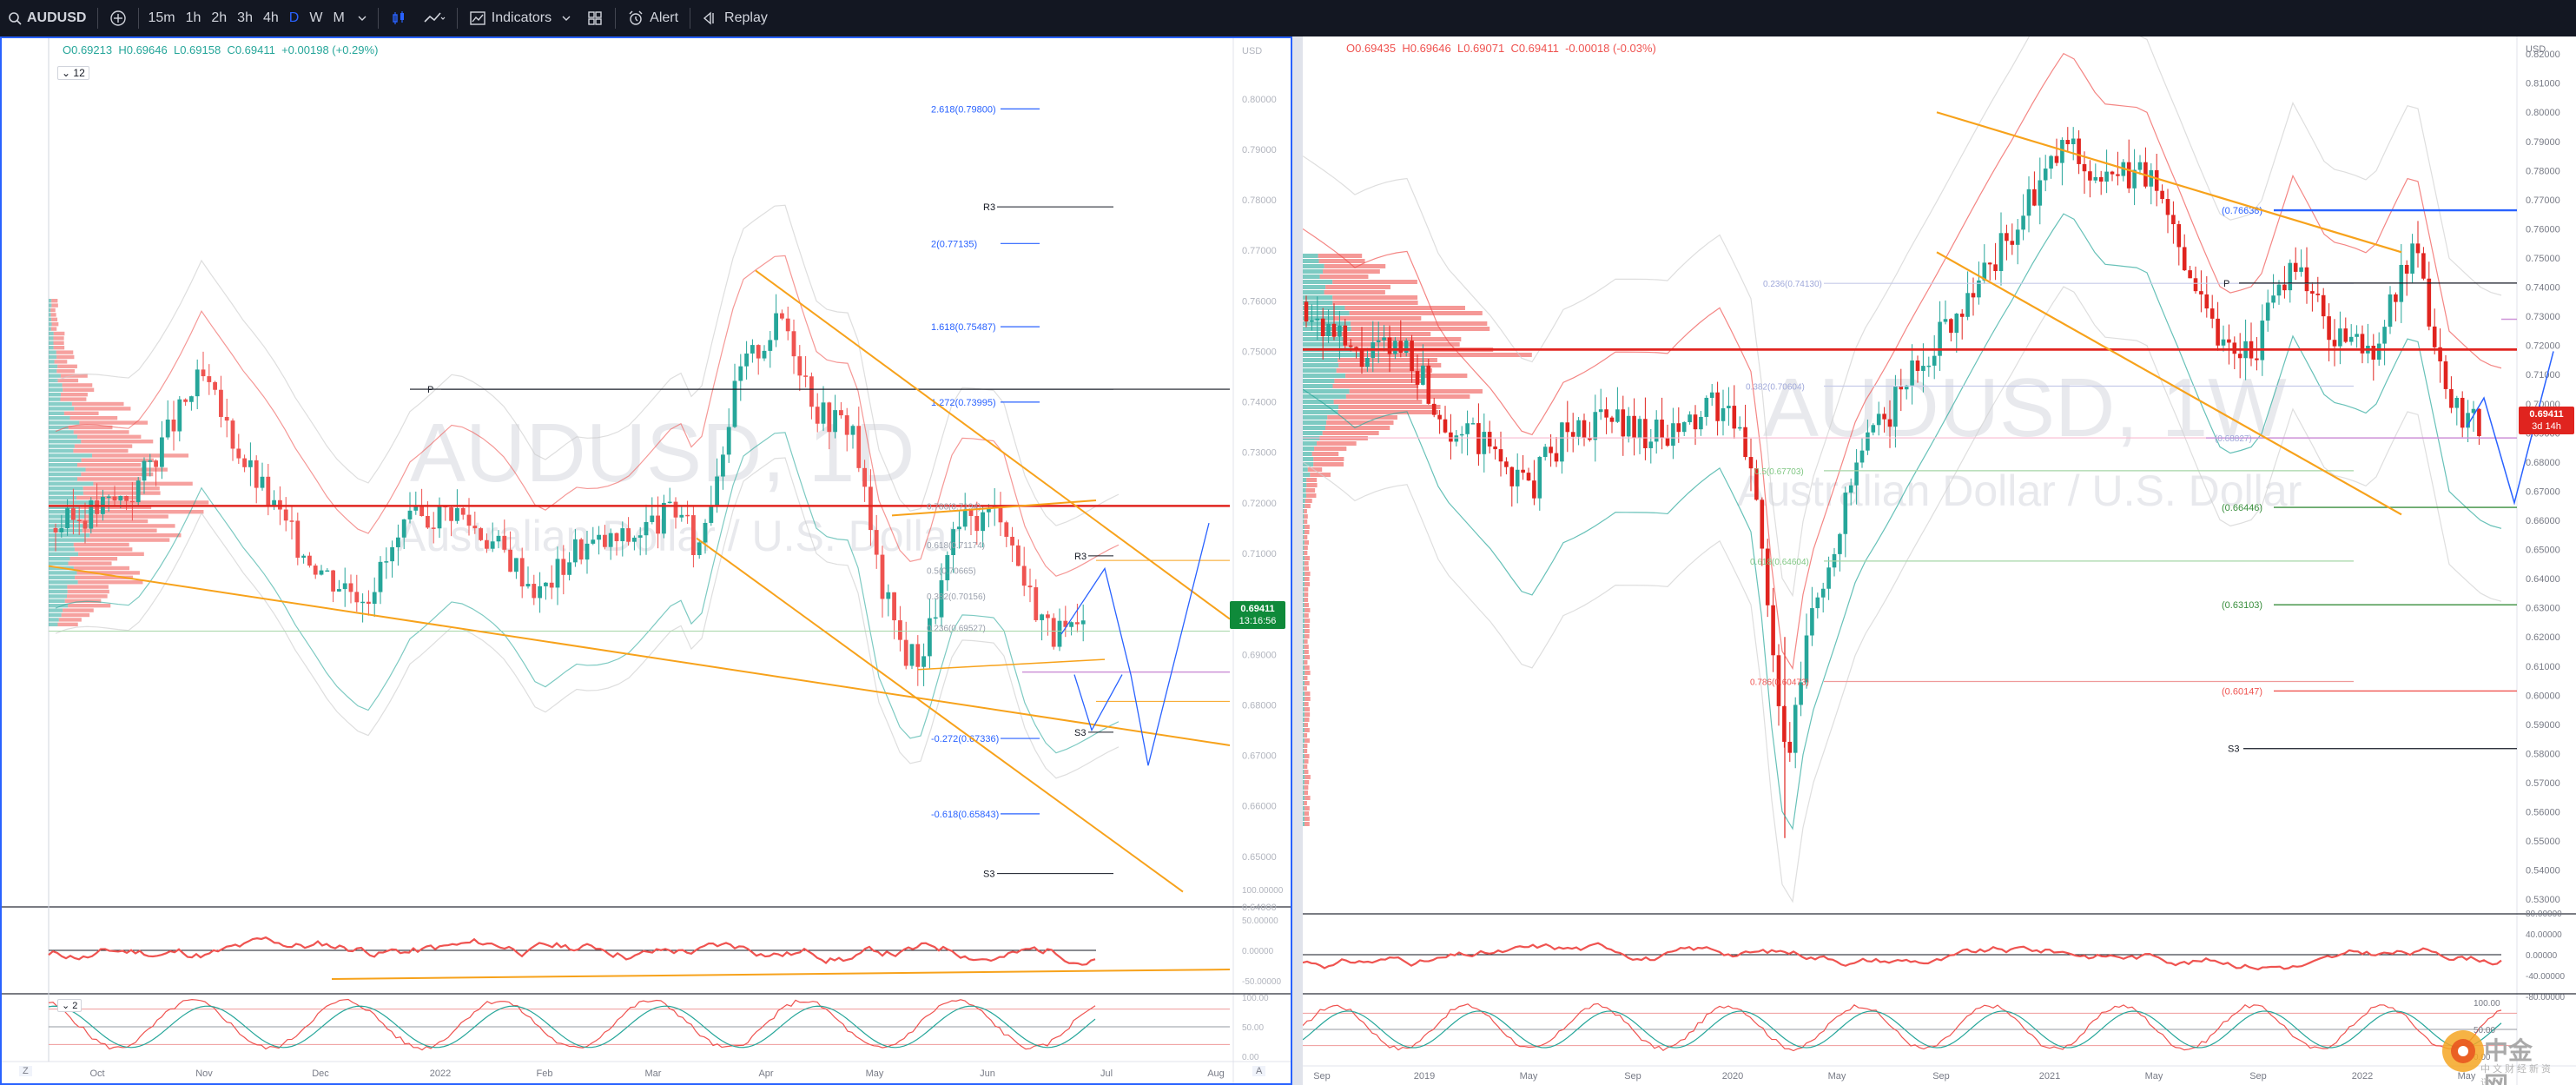 The height and width of the screenshot is (1085, 2576). I want to click on price-tick-label: 0.66000, so click(2543, 521).